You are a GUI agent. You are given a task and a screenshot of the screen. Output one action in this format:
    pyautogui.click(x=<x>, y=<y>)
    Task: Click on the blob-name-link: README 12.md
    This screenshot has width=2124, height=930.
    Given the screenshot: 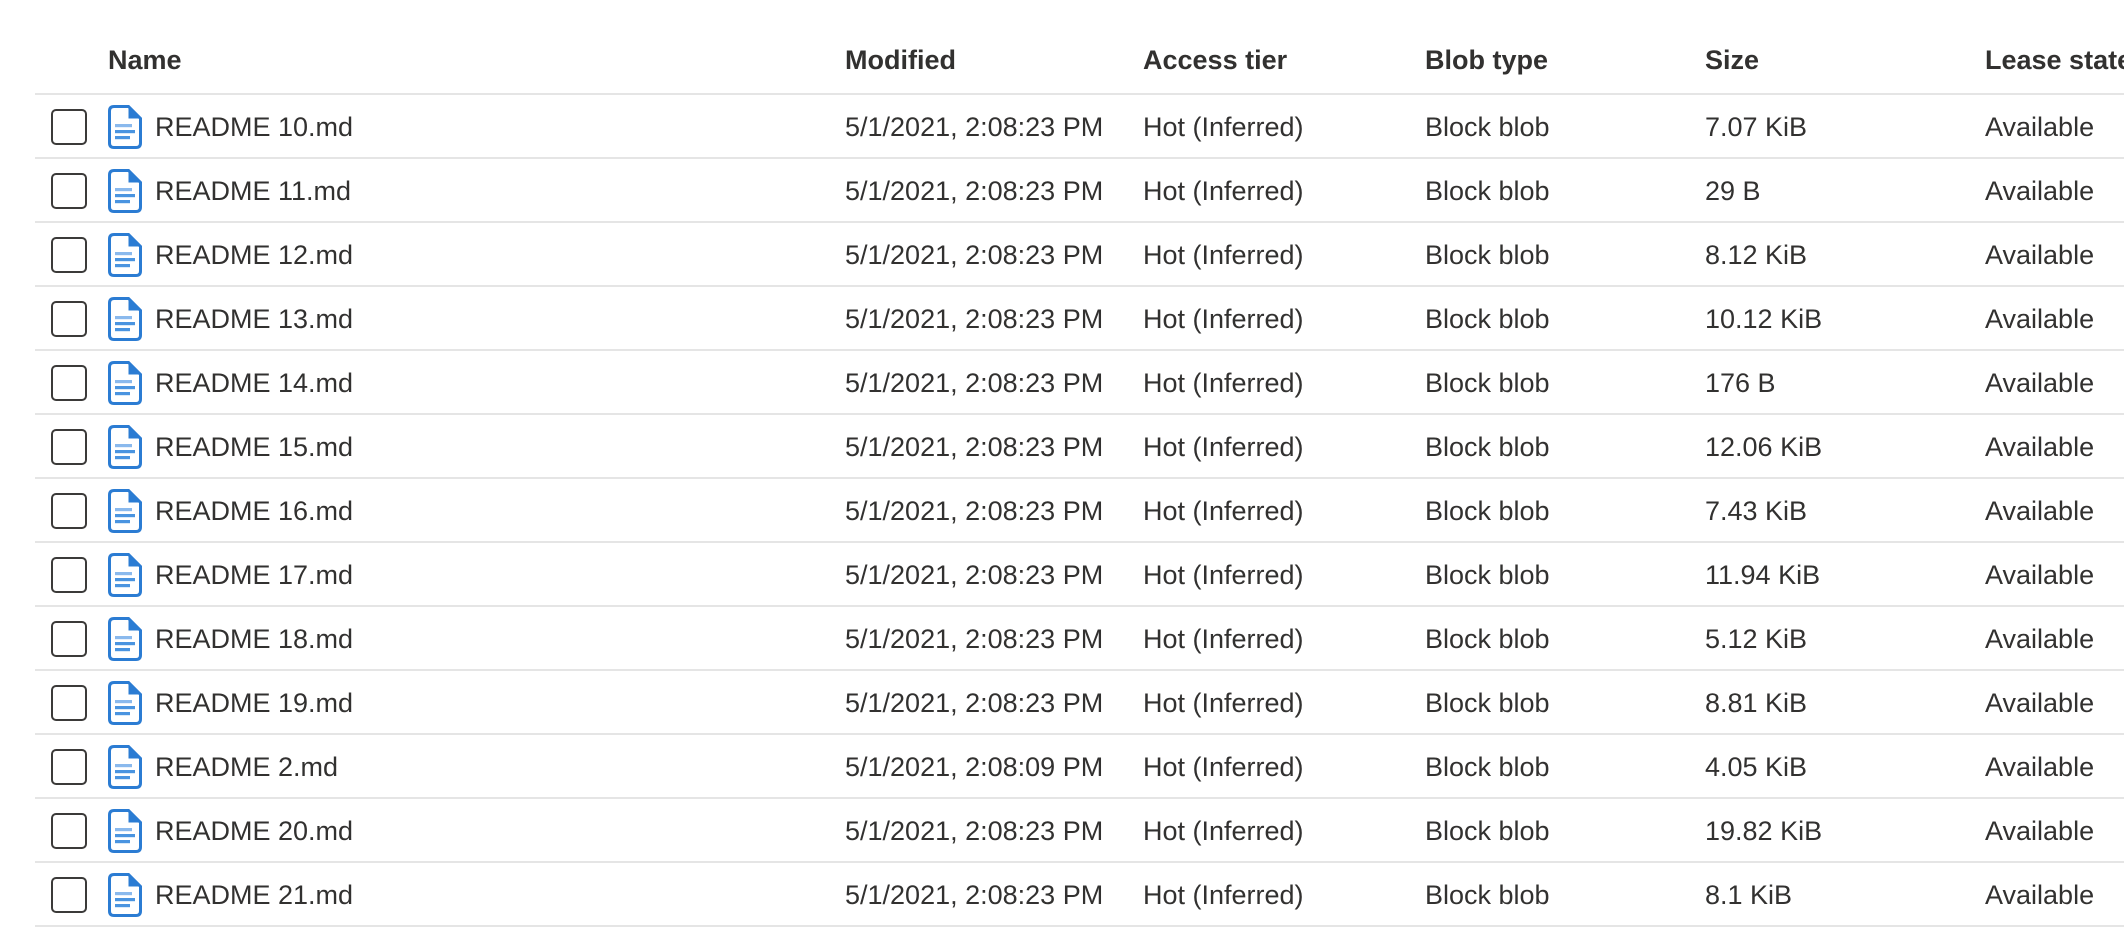 What is the action you would take?
    pyautogui.click(x=254, y=254)
    